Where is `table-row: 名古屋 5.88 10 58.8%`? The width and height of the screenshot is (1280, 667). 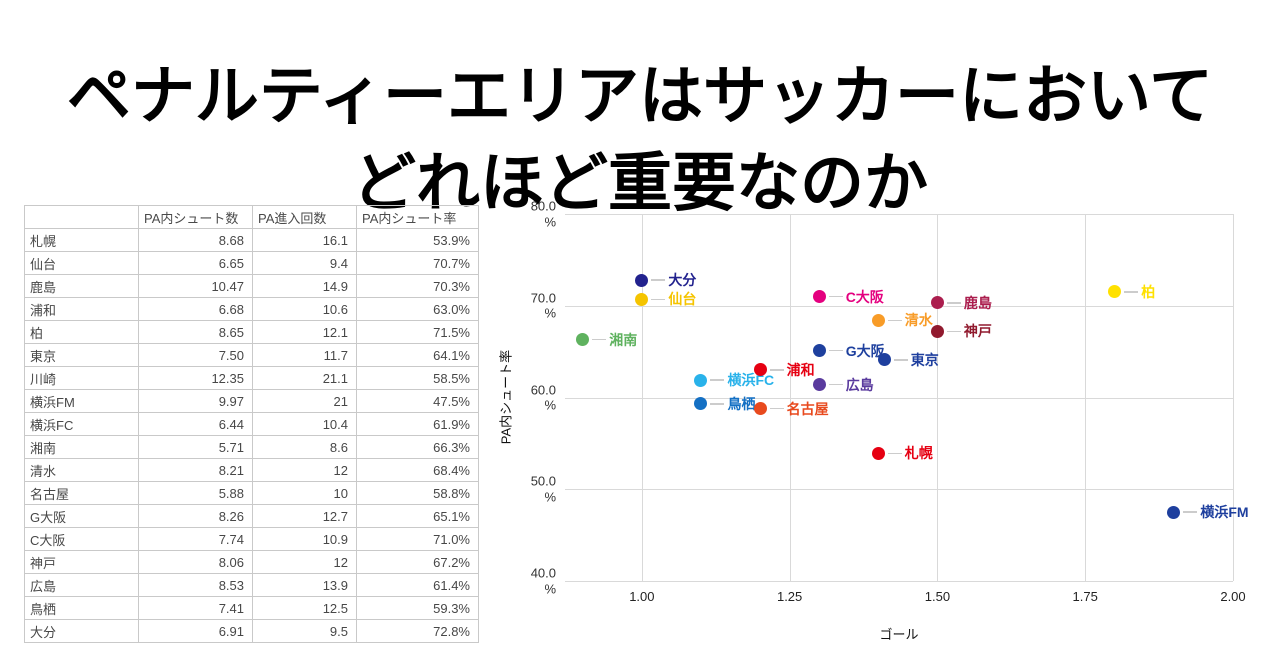
table-row: 名古屋 5.88 10 58.8% is located at coordinates (251, 493).